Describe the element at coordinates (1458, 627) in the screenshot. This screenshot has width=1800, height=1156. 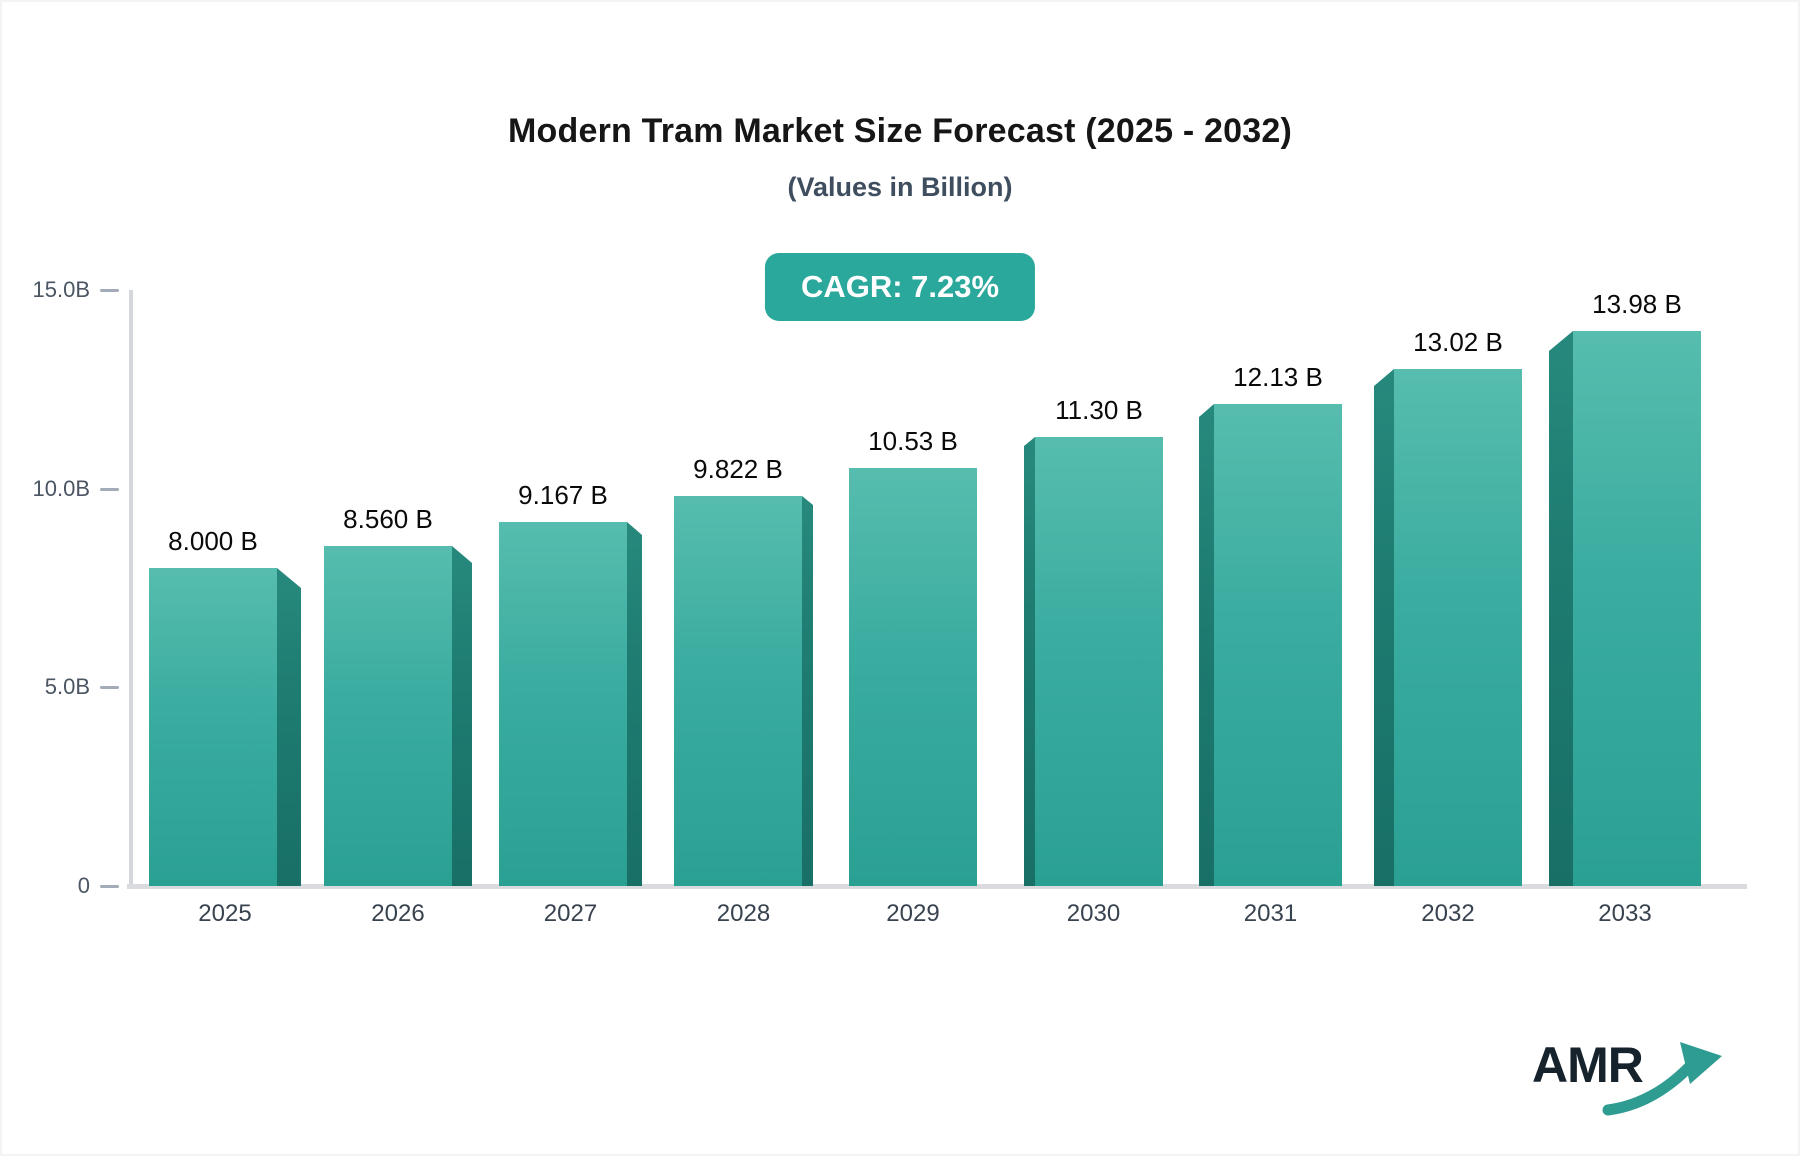
I see `bar-face-2032` at that location.